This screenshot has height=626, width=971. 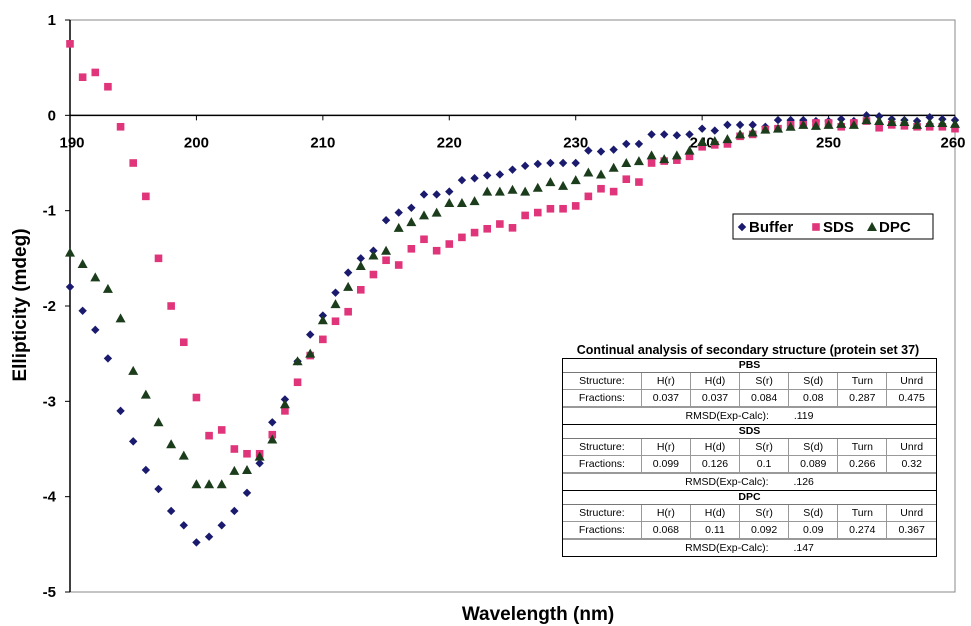 I want to click on rmsd-row: RMSD(Exp-Calc): .126, so click(x=749, y=481).